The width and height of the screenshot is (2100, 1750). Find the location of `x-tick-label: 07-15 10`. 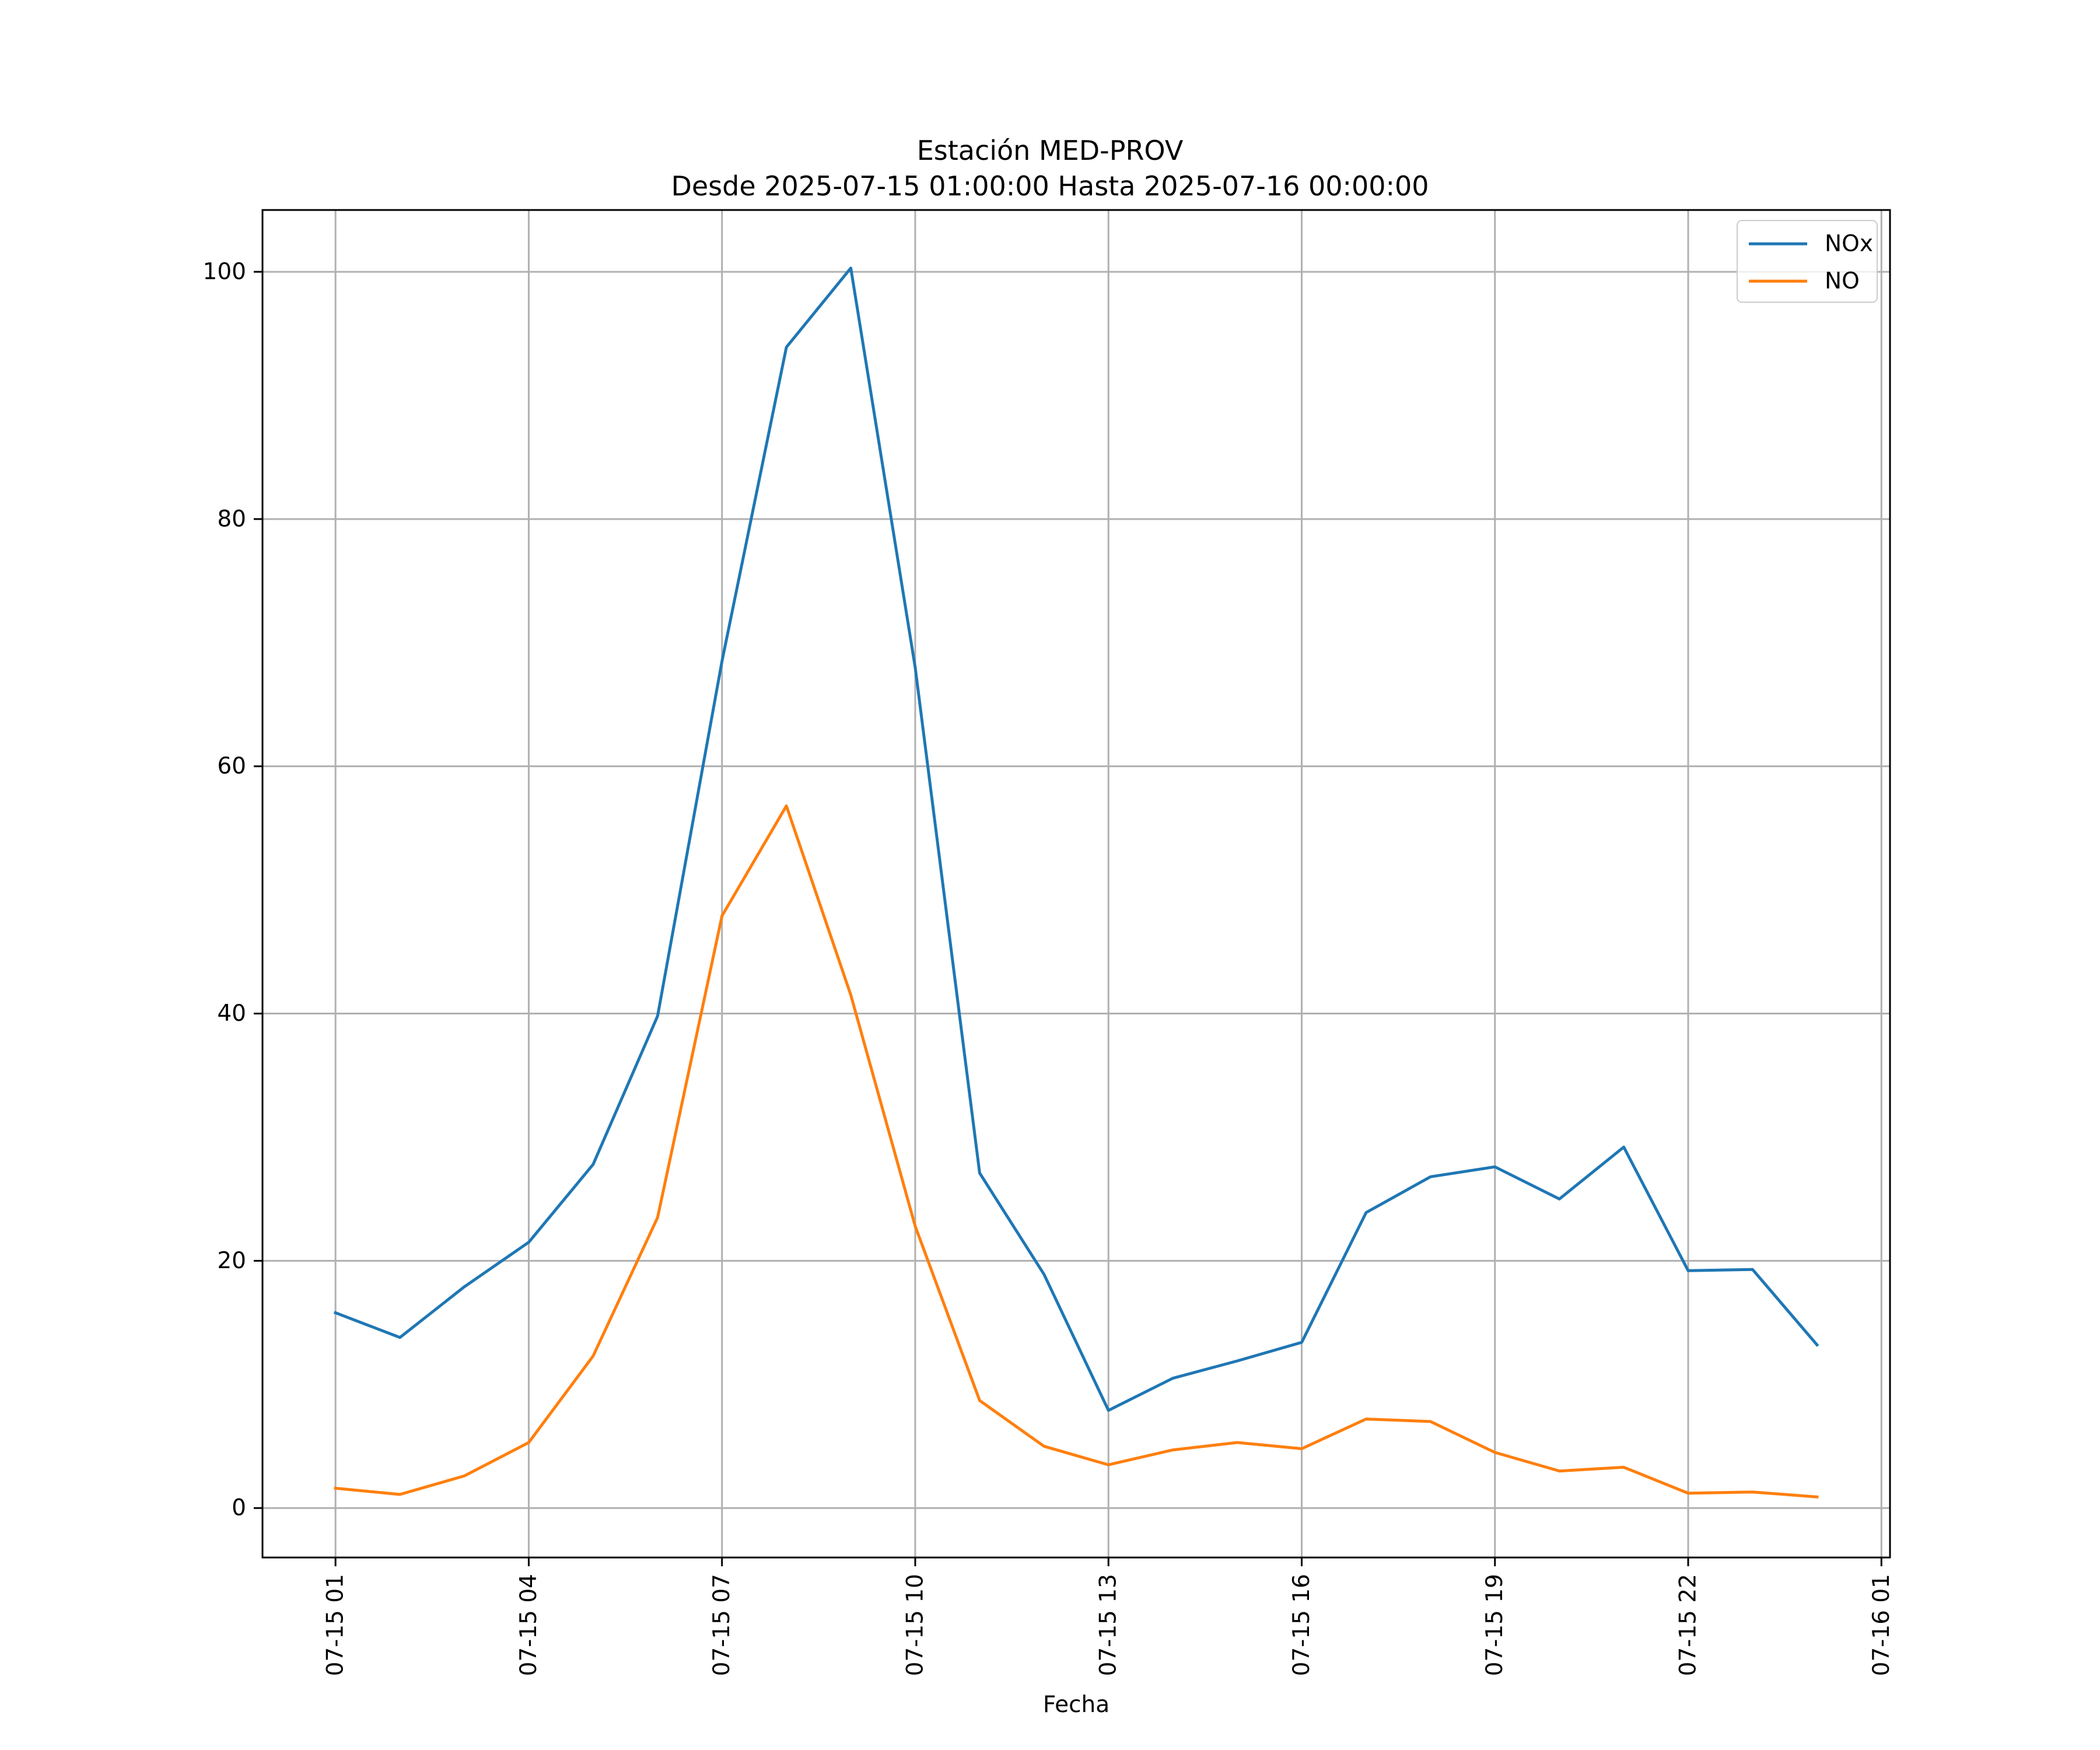

x-tick-label: 07-15 10 is located at coordinates (915, 1625).